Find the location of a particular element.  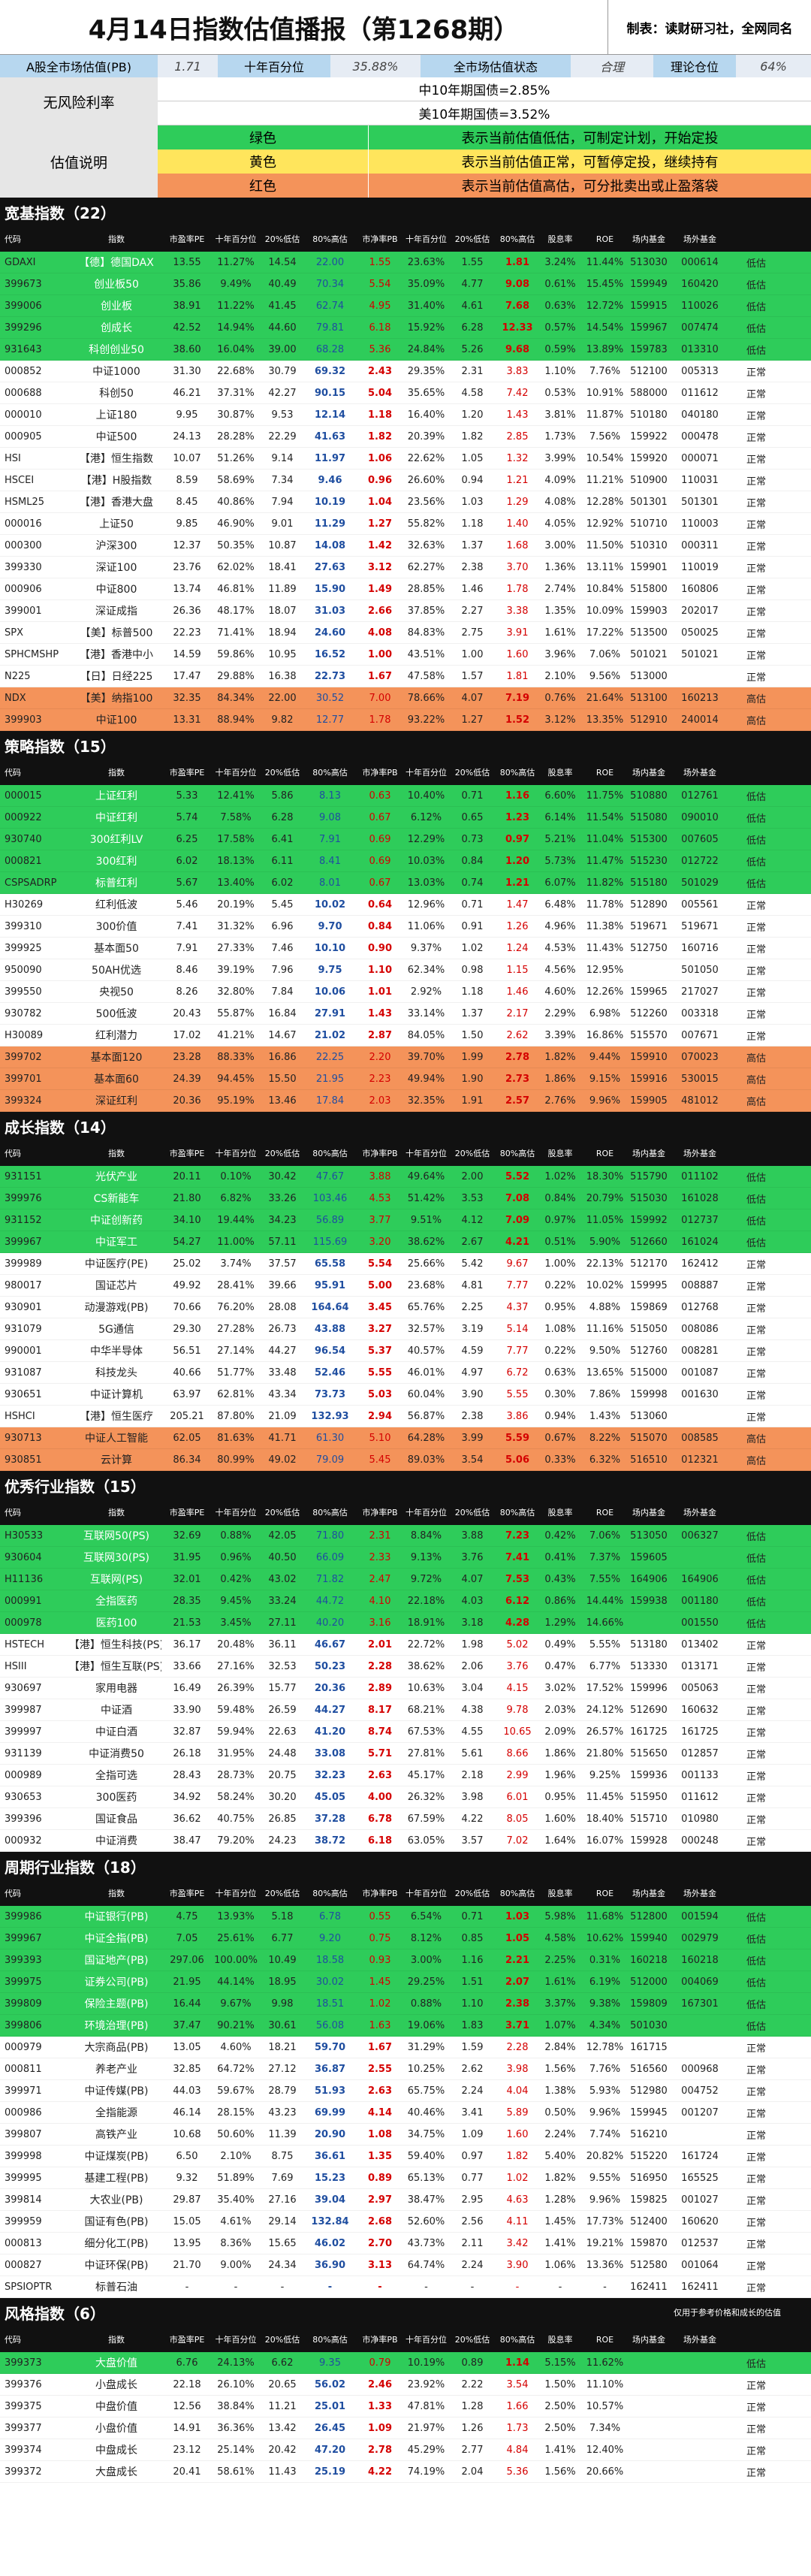

cell-pb-low20: 0.94 is located at coordinates (472, 480).